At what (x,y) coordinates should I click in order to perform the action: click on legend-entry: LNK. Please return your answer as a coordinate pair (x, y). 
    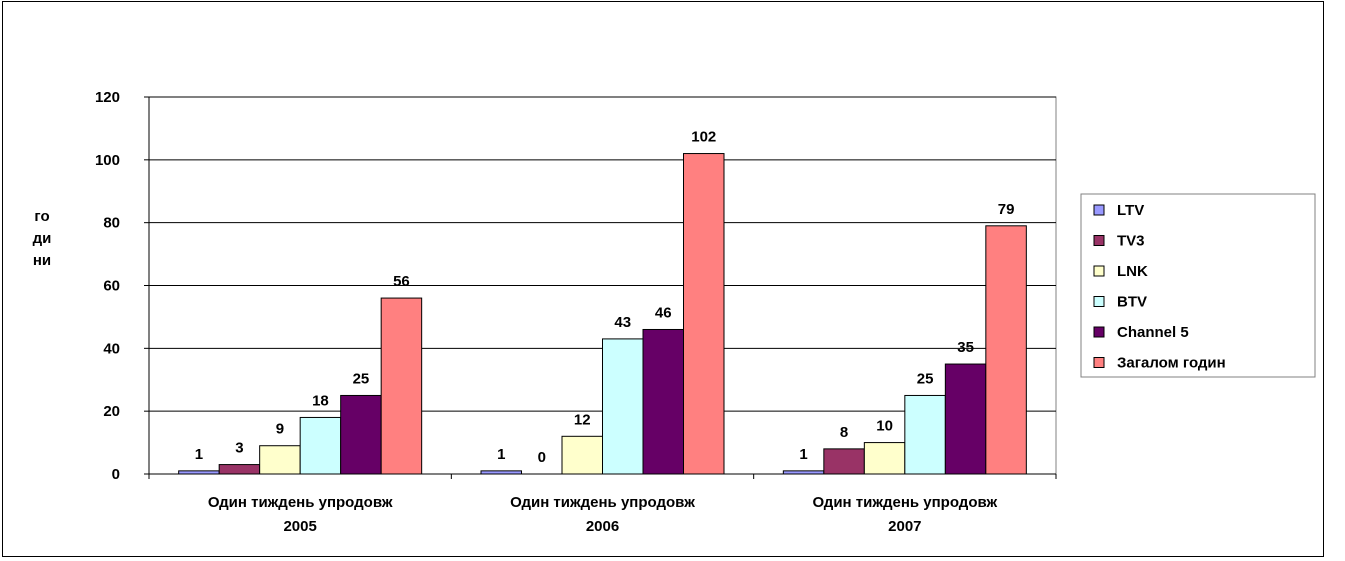
    Looking at the image, I should click on (1132, 271).